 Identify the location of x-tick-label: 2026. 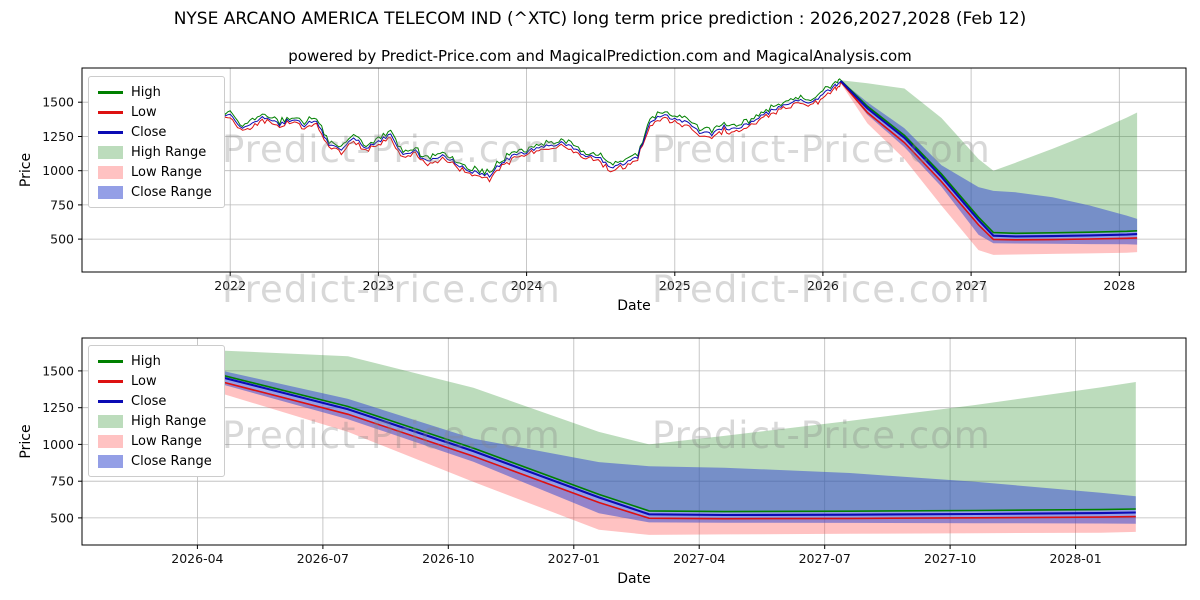
(823, 285).